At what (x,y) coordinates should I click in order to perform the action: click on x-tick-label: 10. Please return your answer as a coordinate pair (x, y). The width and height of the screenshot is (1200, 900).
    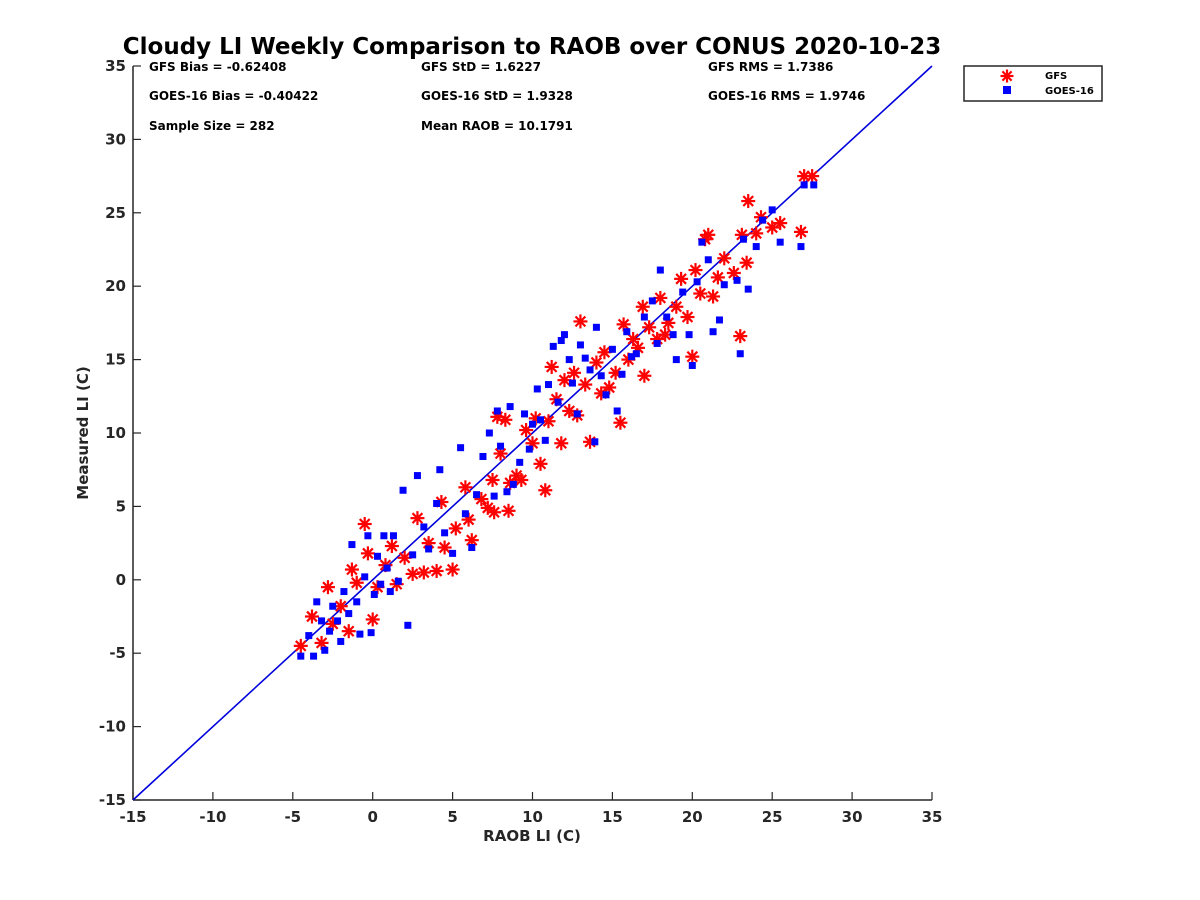
    Looking at the image, I should click on (532, 817).